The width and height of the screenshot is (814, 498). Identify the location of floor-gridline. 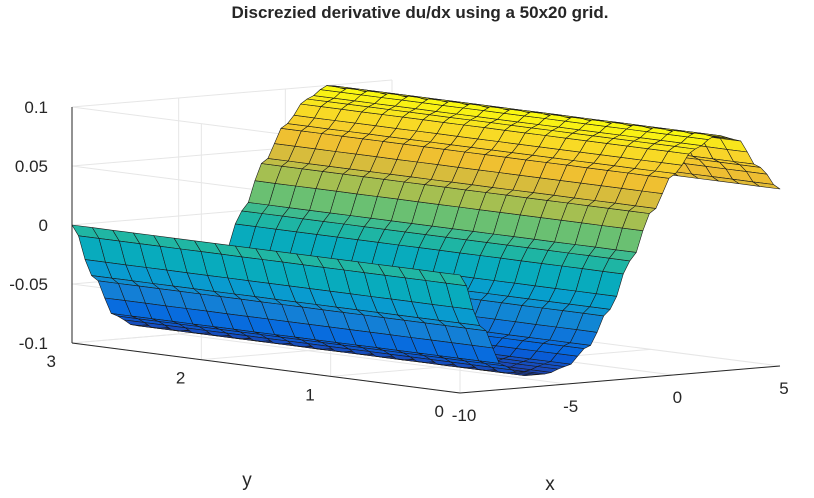
(372, 359).